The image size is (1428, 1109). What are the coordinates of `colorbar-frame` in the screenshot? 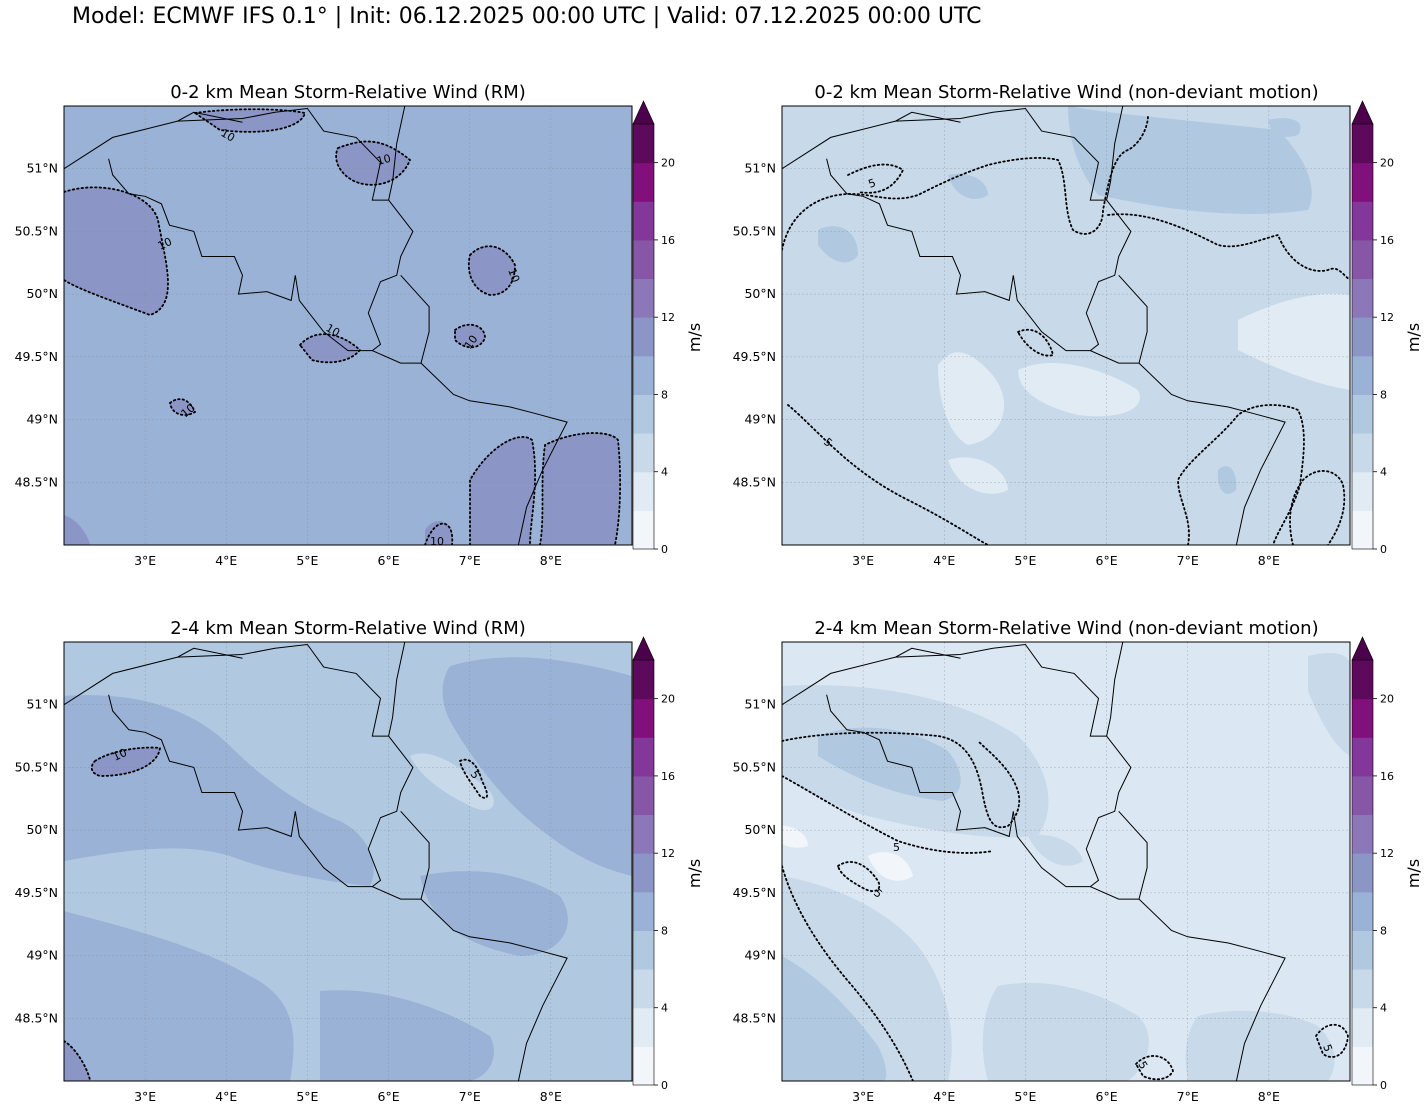 It's located at (643, 336).